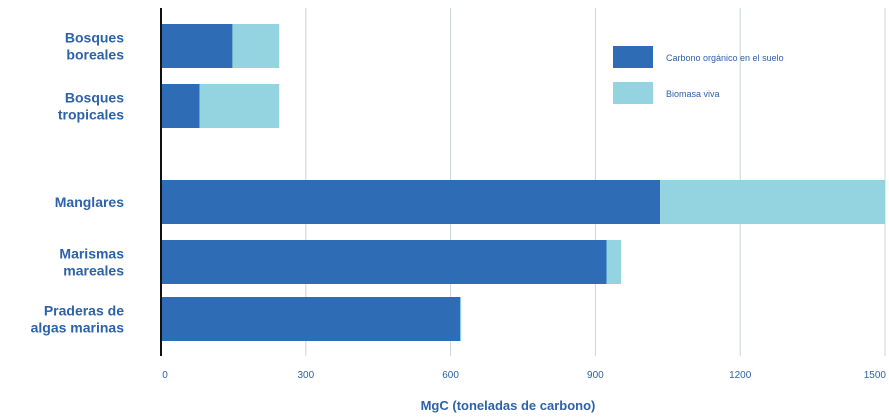  Describe the element at coordinates (78, 328) in the screenshot. I see `category-label-line: algas marinas` at that location.